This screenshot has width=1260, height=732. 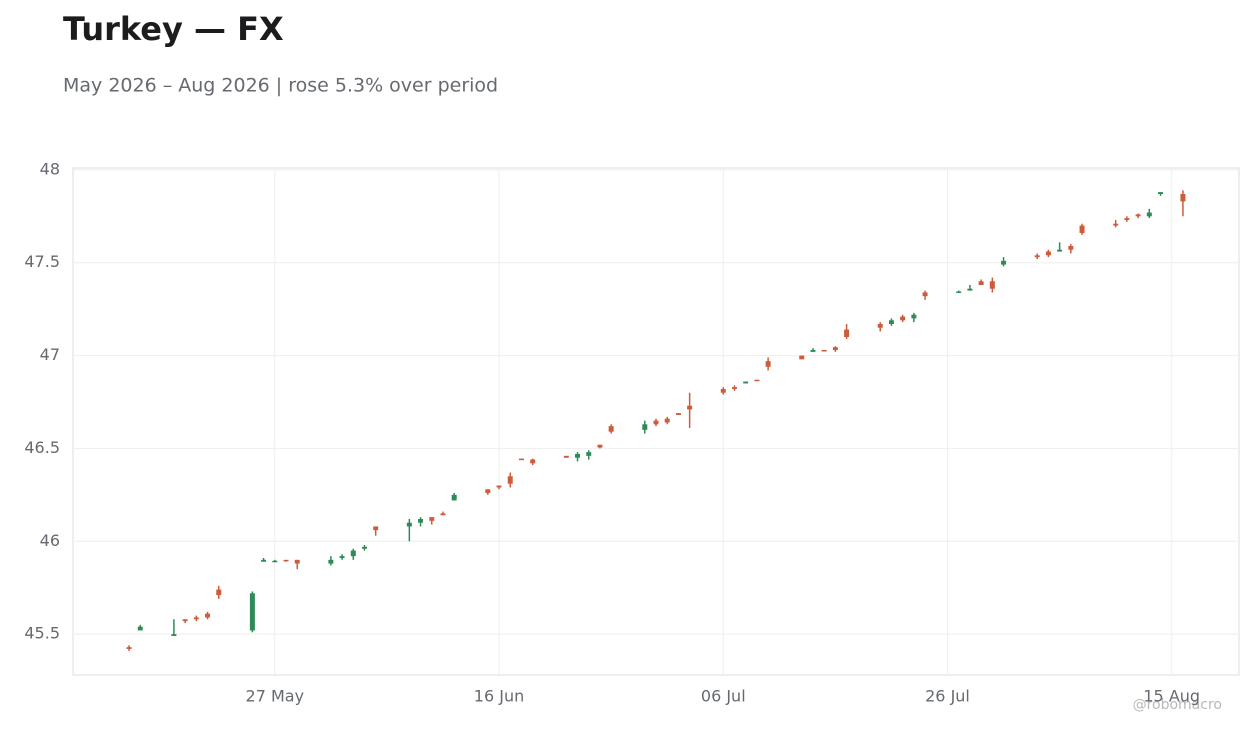 I want to click on y-tick-label: 46.5, so click(x=42, y=447).